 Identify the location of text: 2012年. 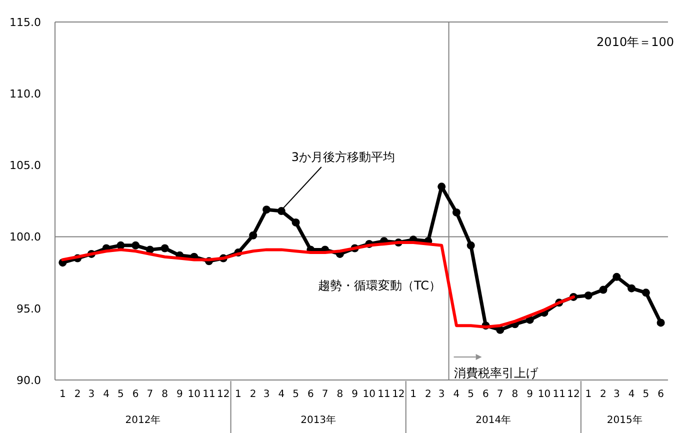
(143, 420).